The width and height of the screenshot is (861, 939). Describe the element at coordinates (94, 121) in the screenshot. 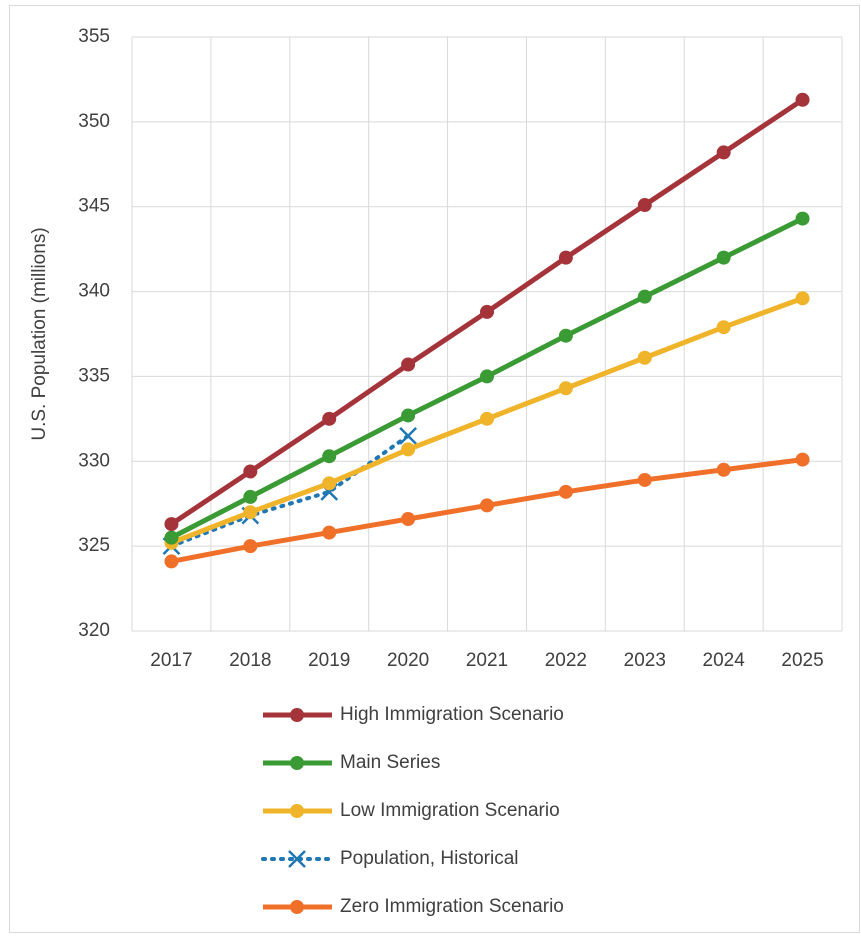

I see `y-tick-label: 350` at that location.